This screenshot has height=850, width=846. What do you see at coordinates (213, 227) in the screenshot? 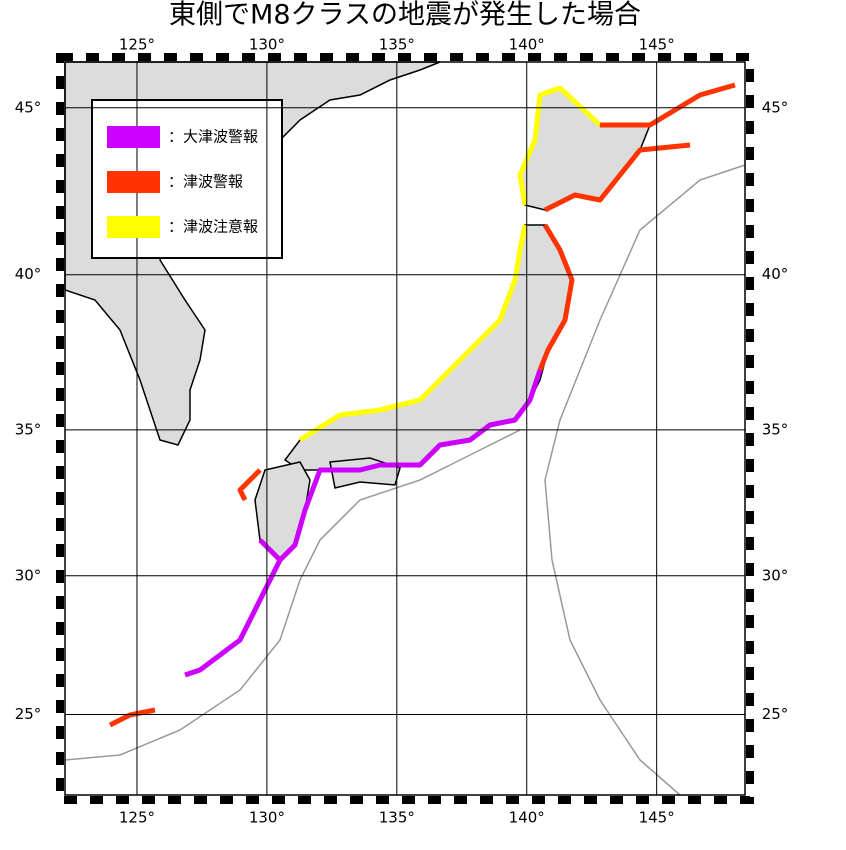
I see `legend-label: ：津波注意報` at bounding box center [213, 227].